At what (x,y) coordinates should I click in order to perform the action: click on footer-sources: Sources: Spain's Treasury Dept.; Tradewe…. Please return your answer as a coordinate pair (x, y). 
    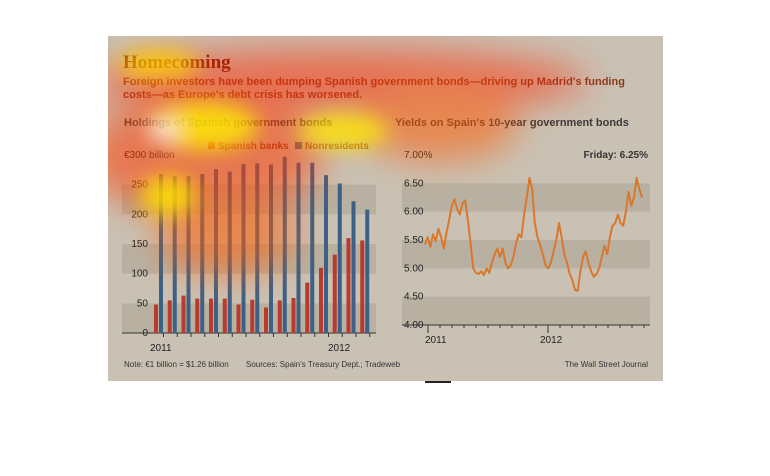
    Looking at the image, I should click on (323, 364).